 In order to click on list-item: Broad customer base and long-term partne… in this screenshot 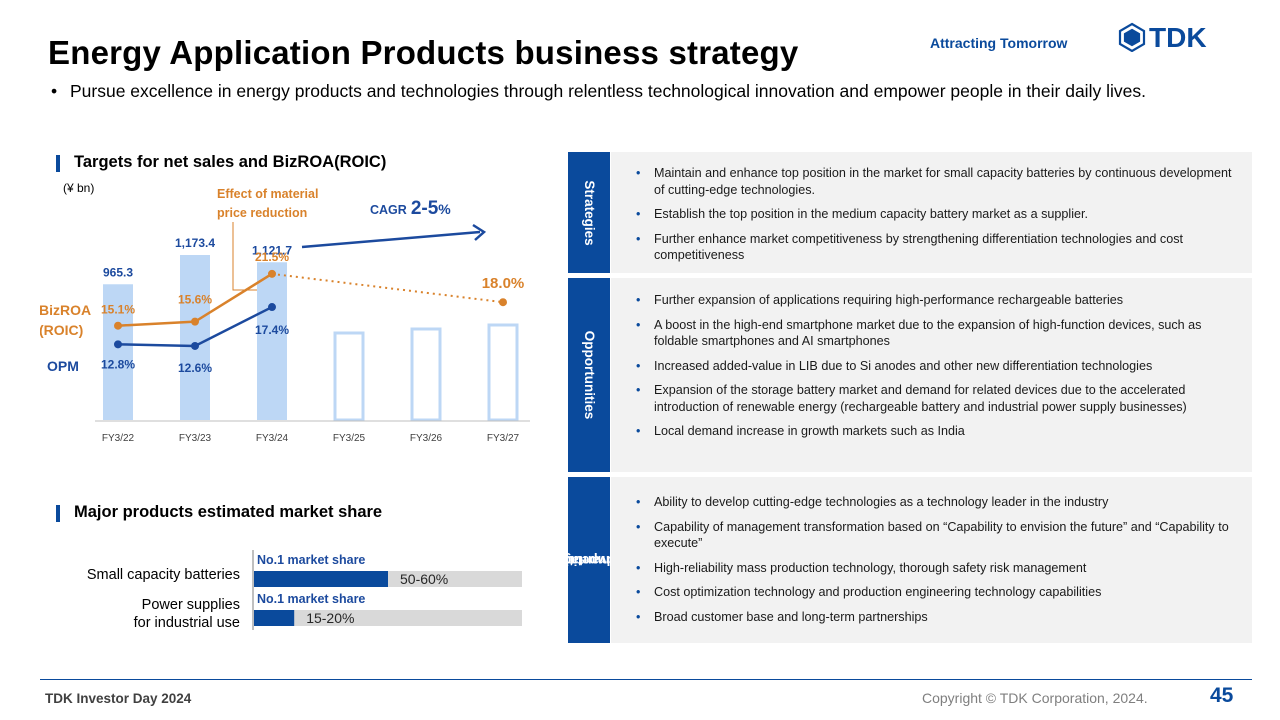, I will do `click(939, 617)`.